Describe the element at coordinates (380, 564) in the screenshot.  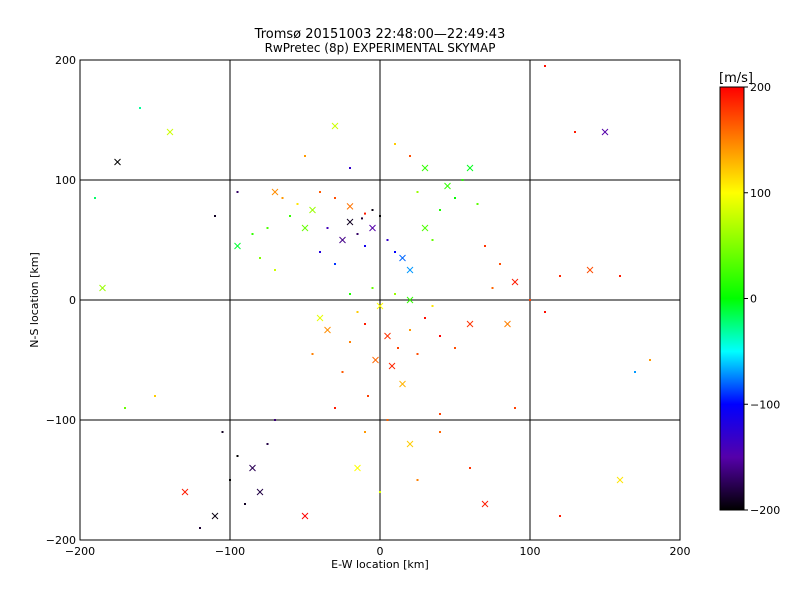
I see `x-axis-label: E-W location [km]` at that location.